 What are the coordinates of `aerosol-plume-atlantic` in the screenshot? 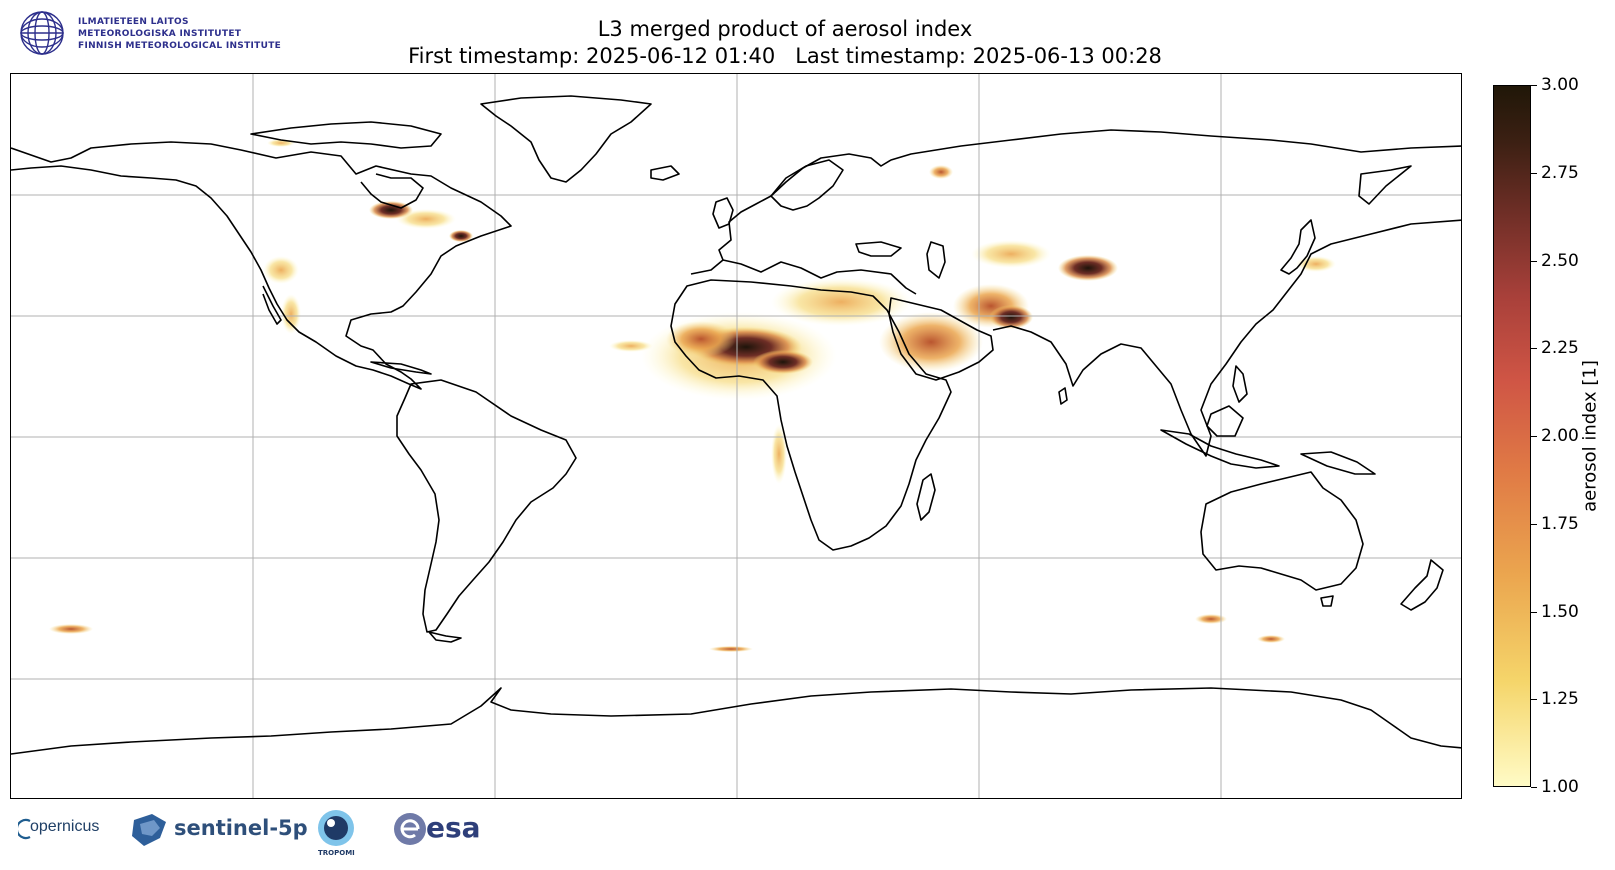 It's located at (631, 346).